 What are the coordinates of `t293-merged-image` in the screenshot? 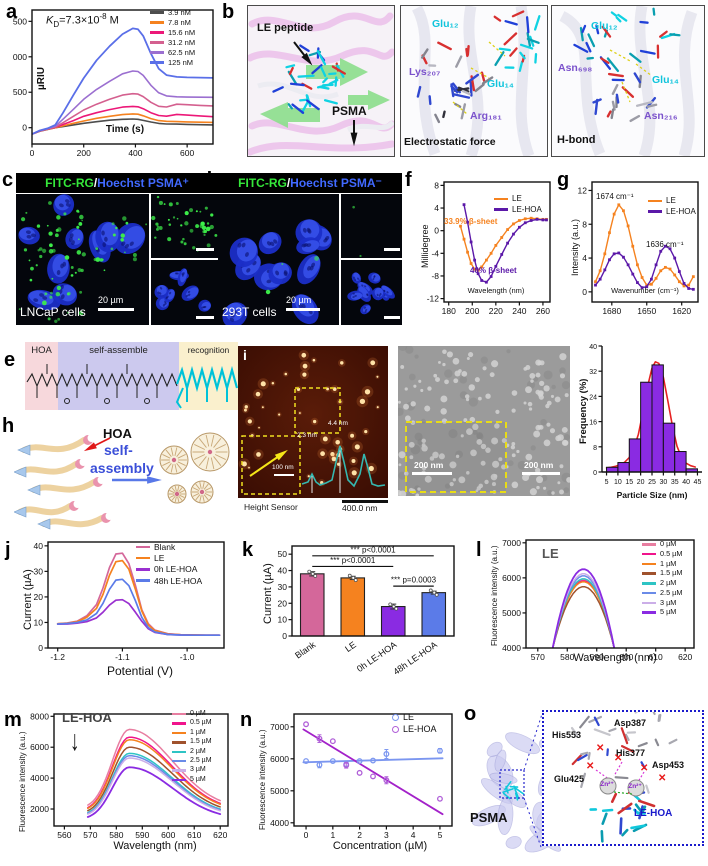 It's located at (278, 259).